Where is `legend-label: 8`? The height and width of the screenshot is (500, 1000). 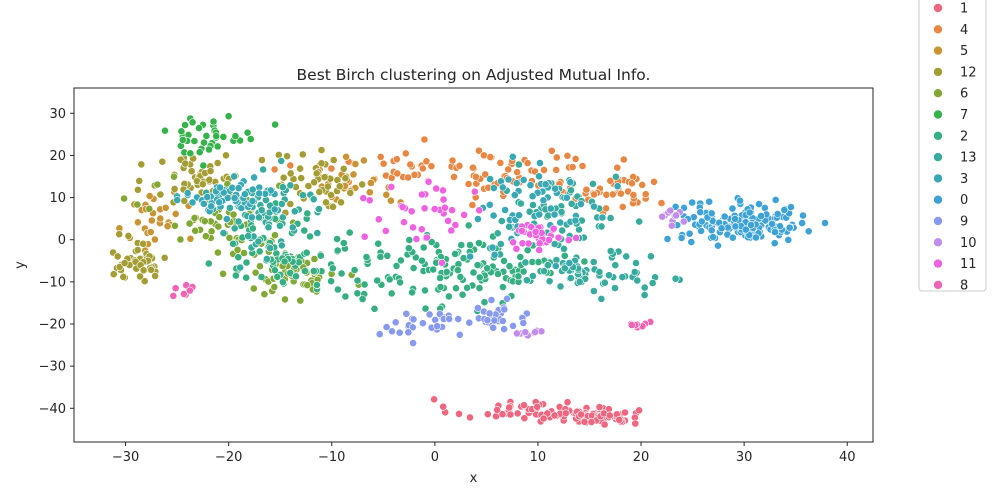 legend-label: 8 is located at coordinates (964, 285).